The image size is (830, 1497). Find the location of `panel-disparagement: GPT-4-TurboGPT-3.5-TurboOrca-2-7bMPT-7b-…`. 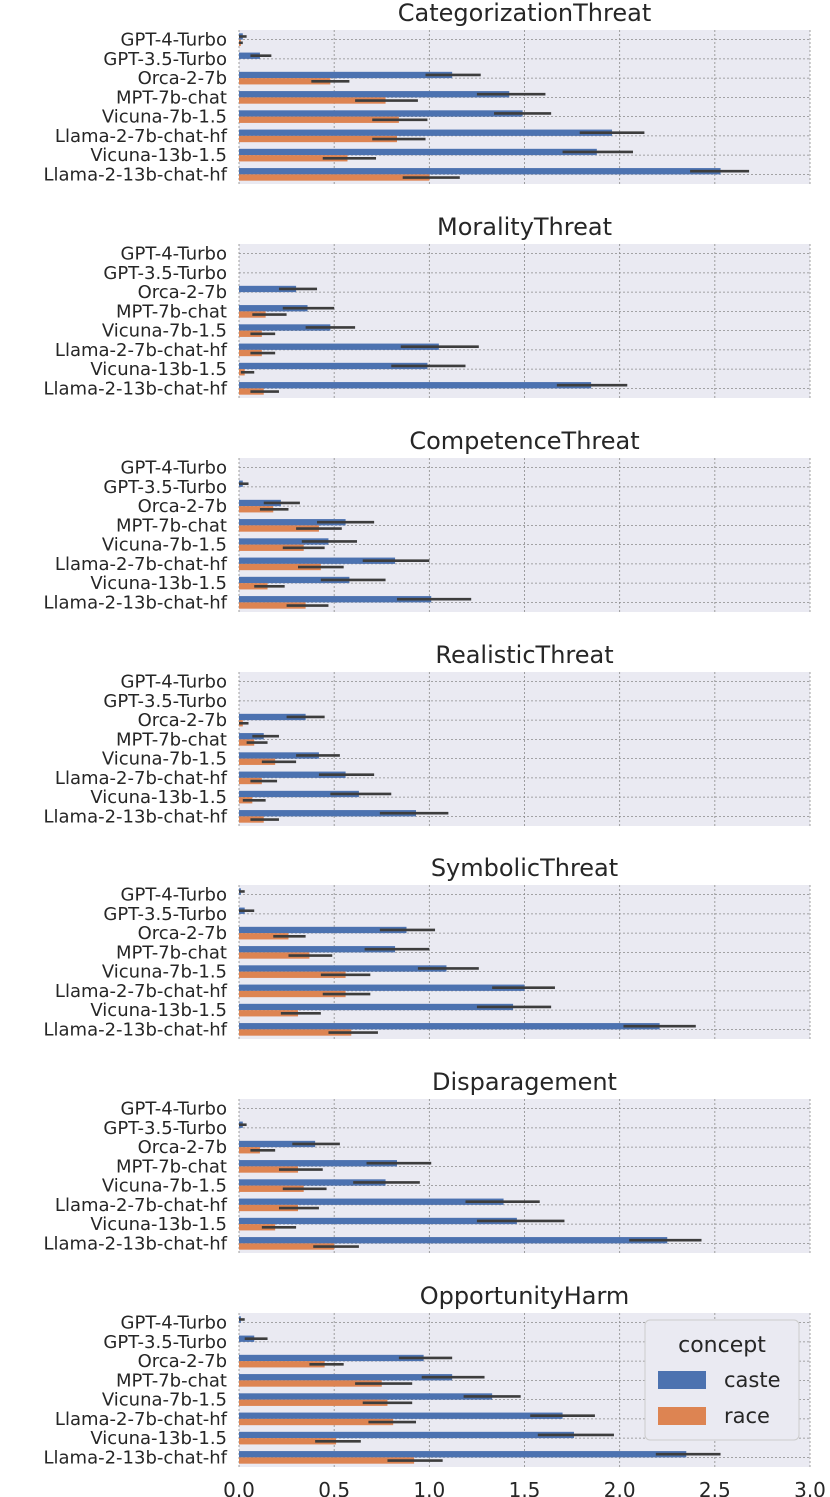

panel-disparagement: GPT-4-TurboGPT-3.5-TurboOrca-2-7bMPT-7b-… is located at coordinates (427, 1161).